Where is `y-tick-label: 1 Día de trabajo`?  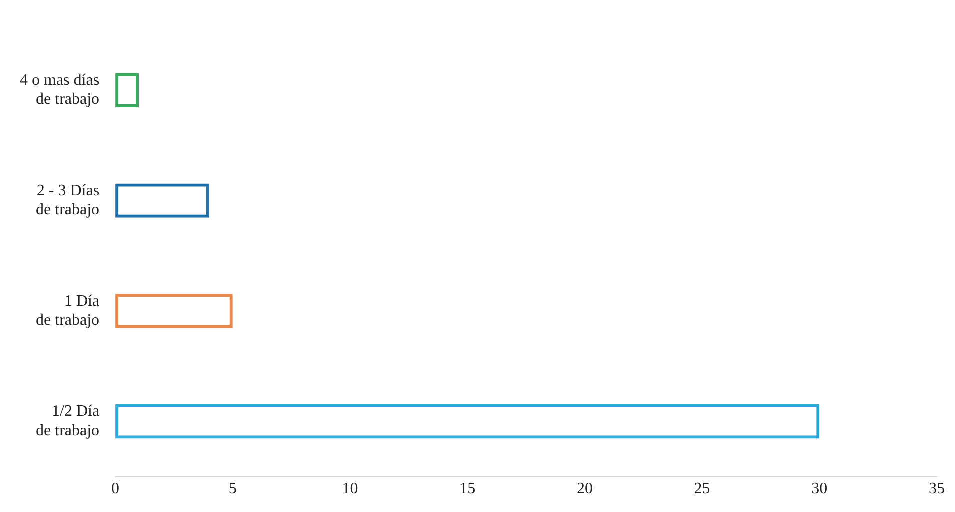 y-tick-label: 1 Día de trabajo is located at coordinates (68, 311).